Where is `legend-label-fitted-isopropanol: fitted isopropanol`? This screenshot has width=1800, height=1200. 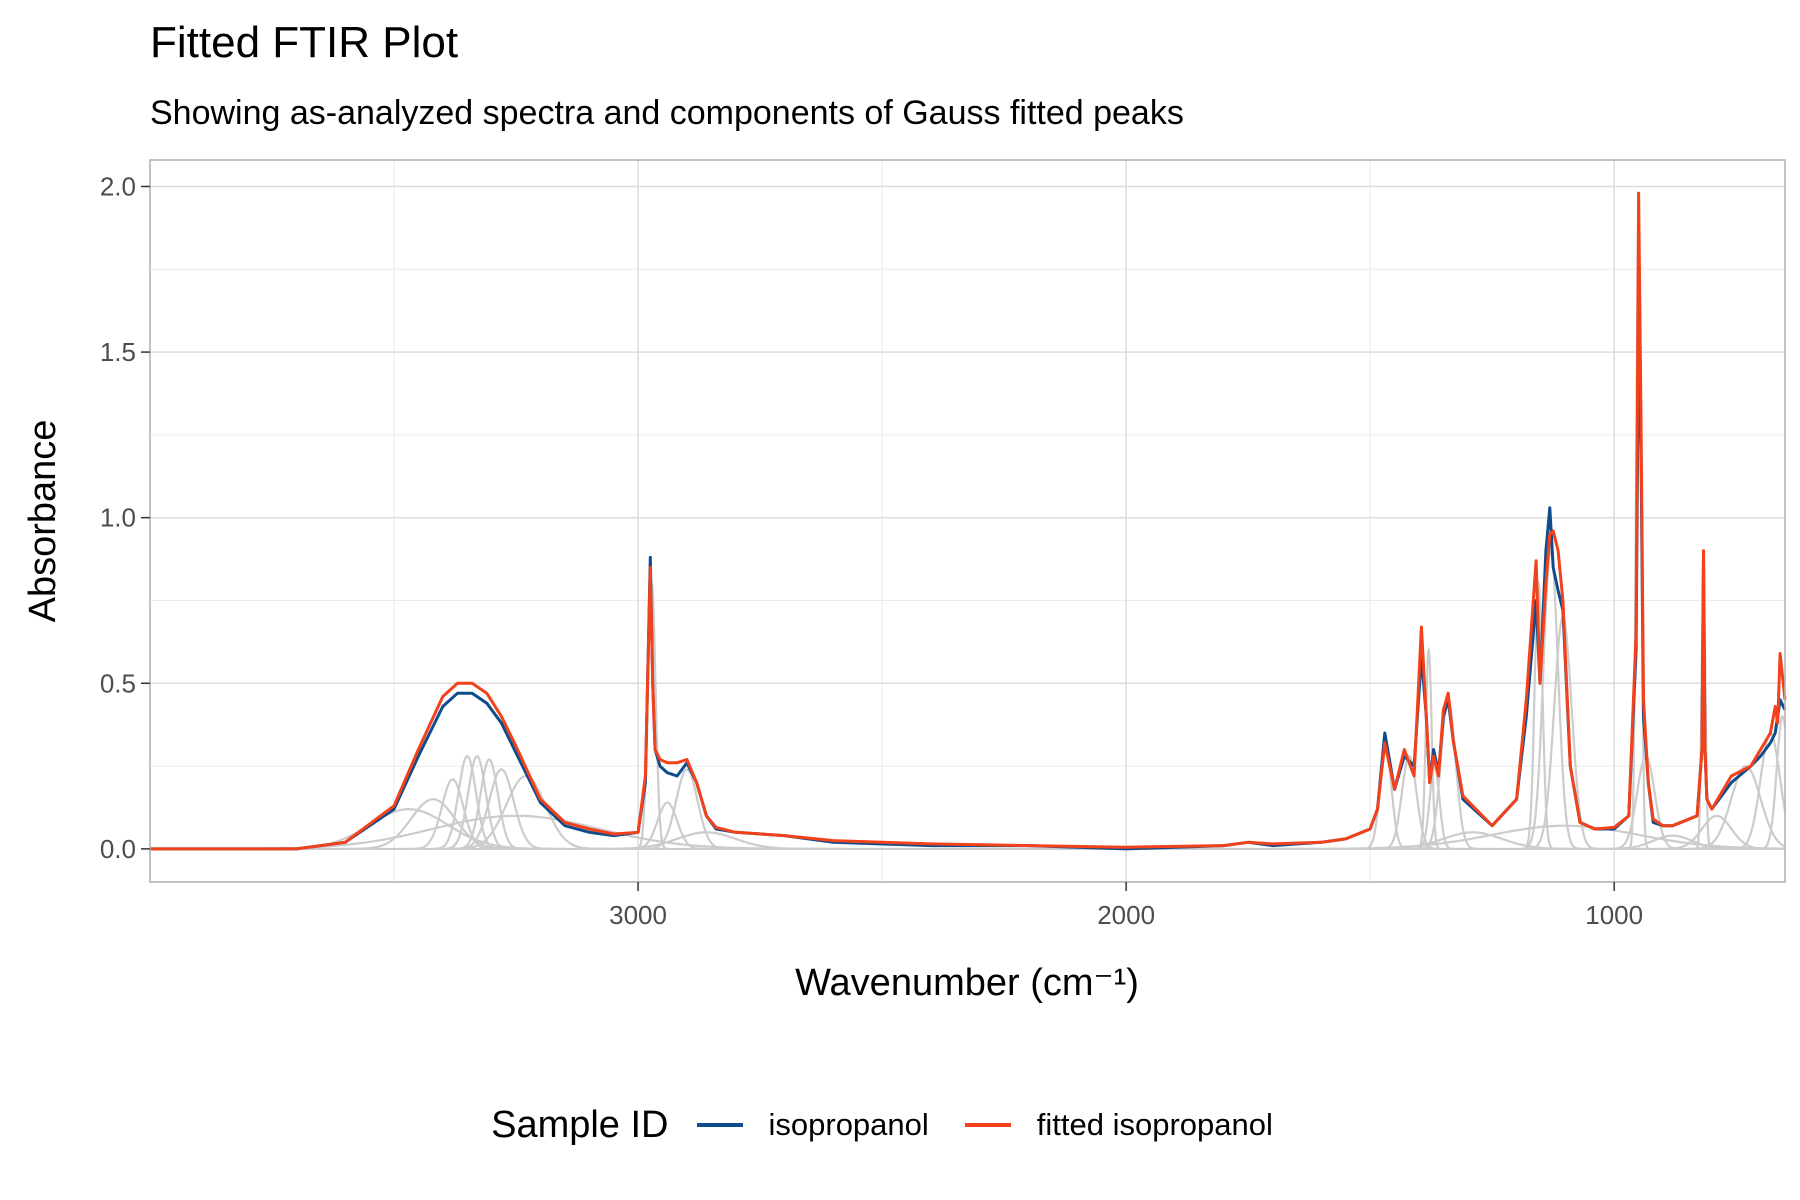 legend-label-fitted-isopropanol: fitted isopropanol is located at coordinates (1154, 1124).